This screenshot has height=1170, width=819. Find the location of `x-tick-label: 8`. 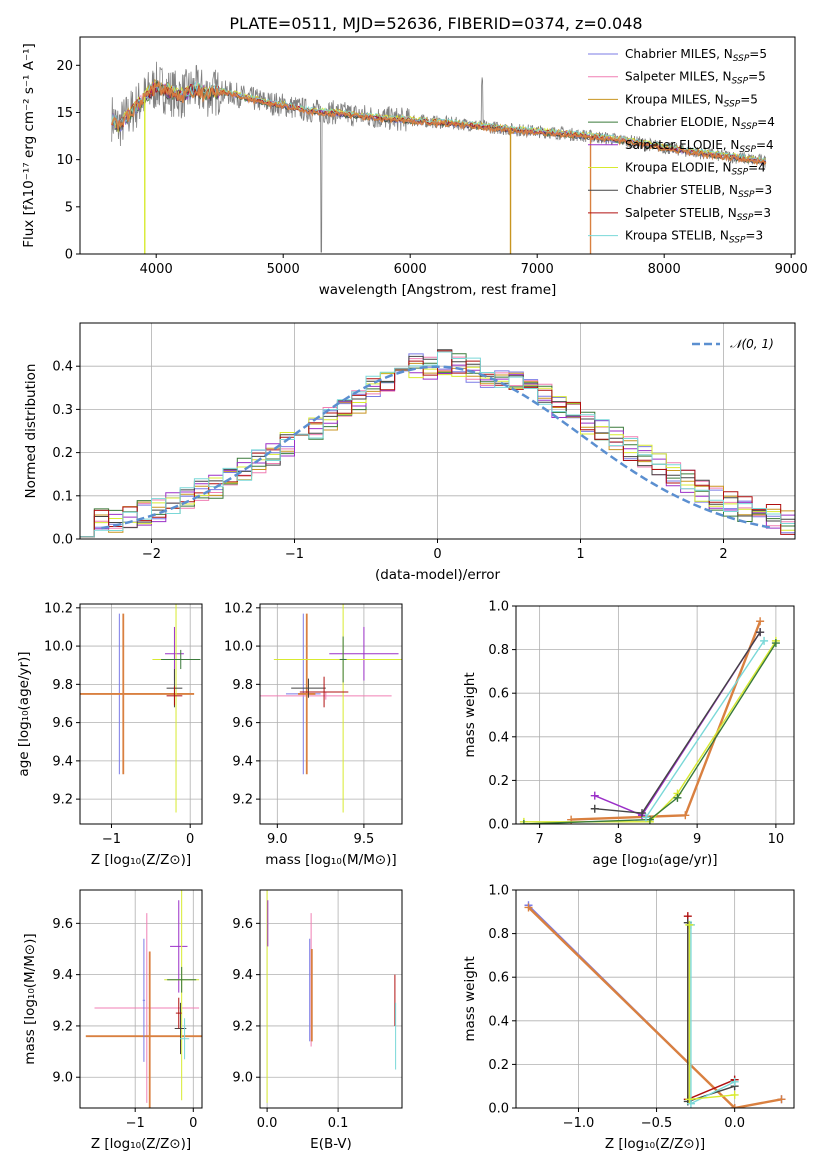

x-tick-label: 8 is located at coordinates (618, 839).